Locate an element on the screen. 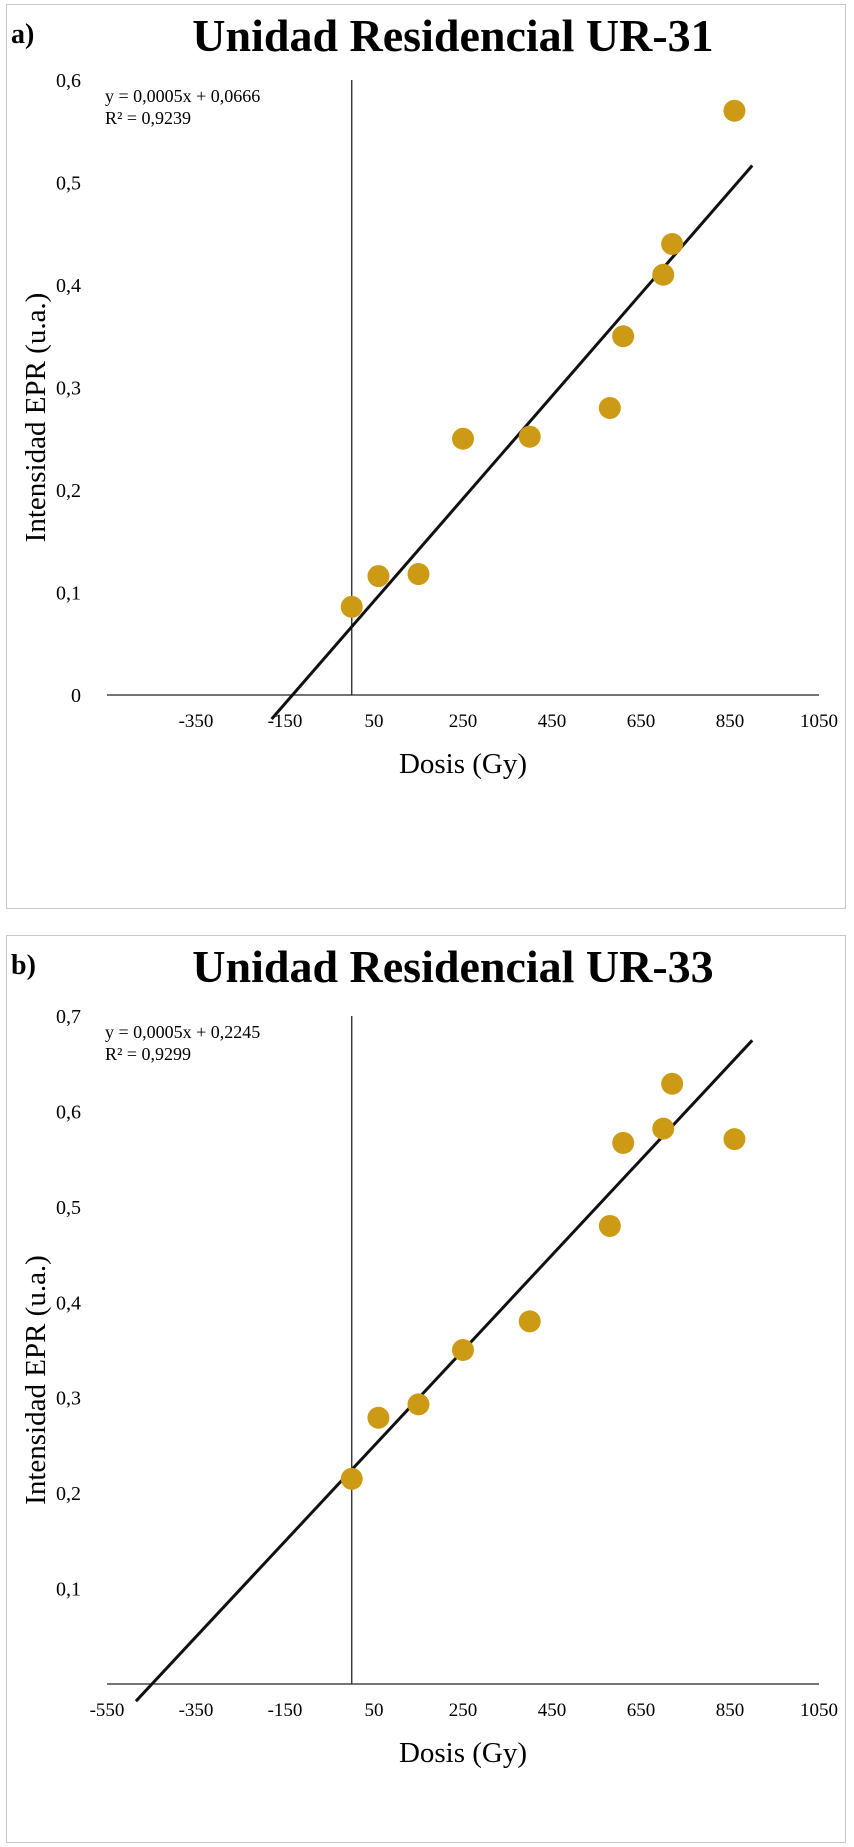 Image resolution: width=854 pixels, height=1847 pixels. equation-label-a: y = 0,0005x + 0,0666 is located at coordinates (182, 96).